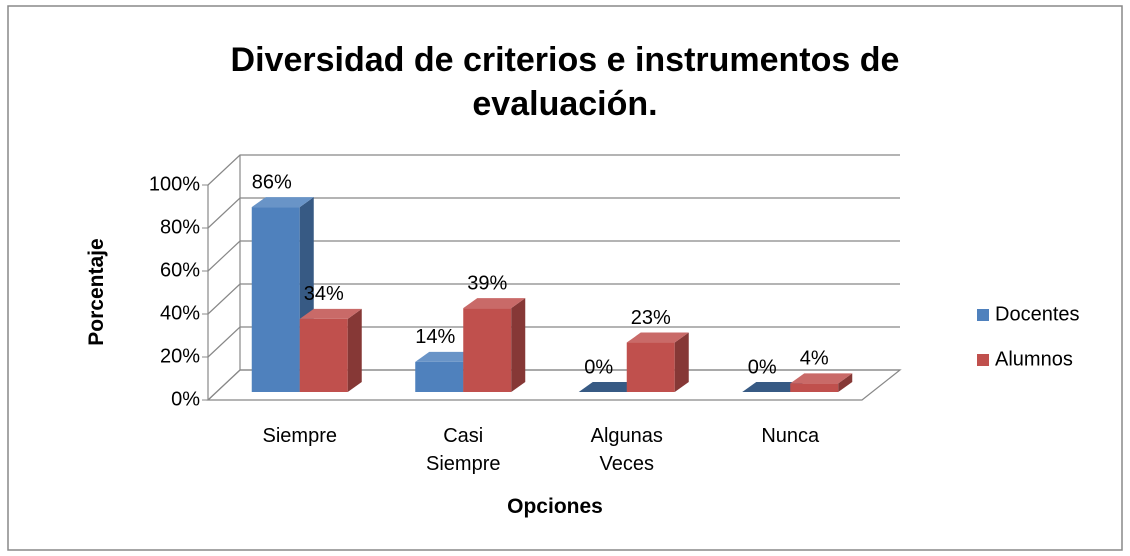 This screenshot has width=1130, height=556. I want to click on x-tick-label: Nunca, so click(790, 436).